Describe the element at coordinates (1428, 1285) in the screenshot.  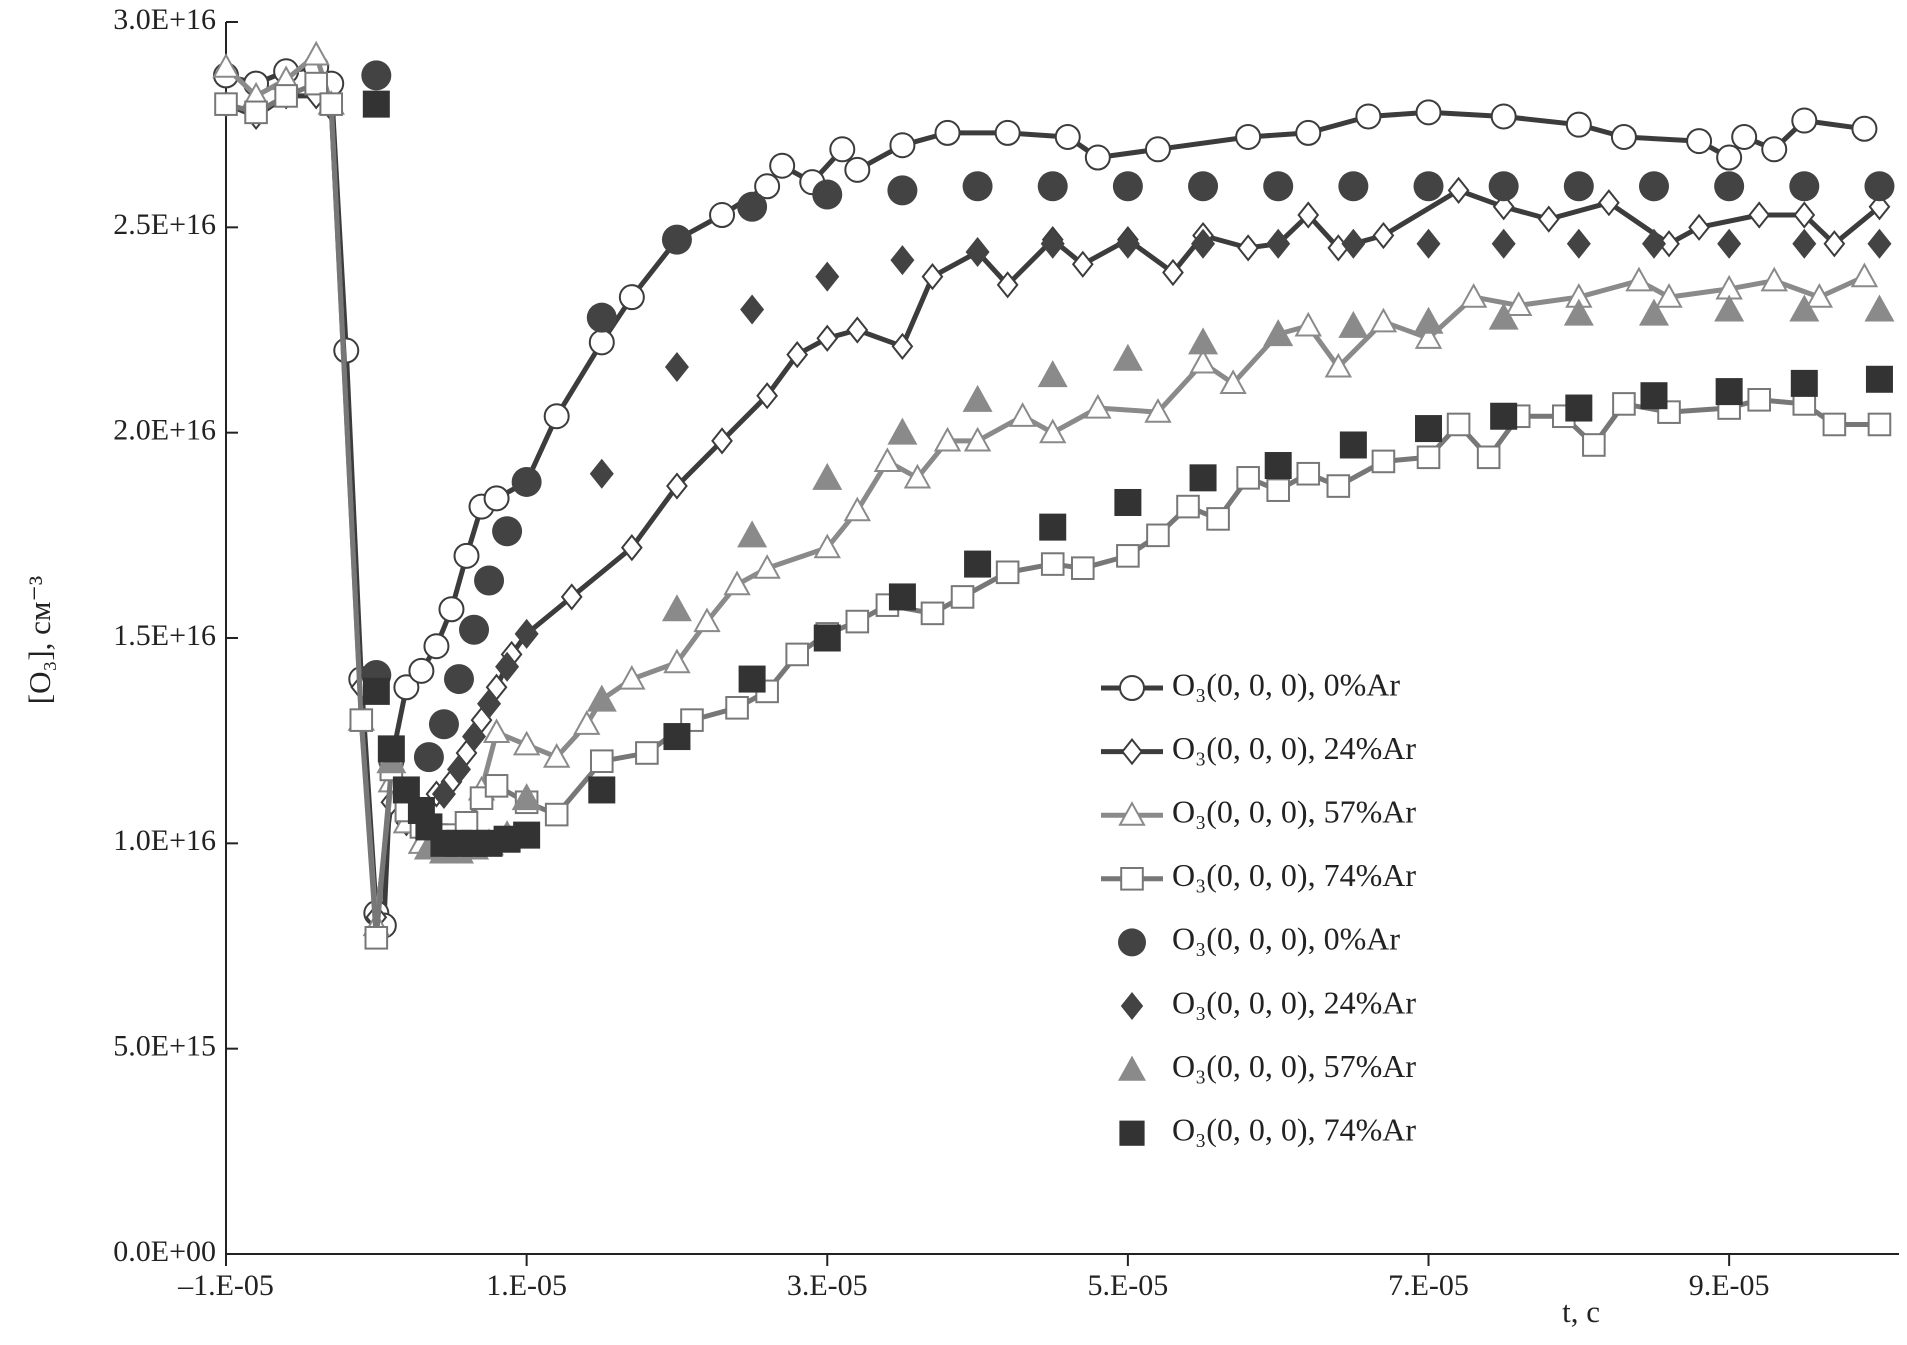
I see `x-tick-label: 7.E-05` at that location.